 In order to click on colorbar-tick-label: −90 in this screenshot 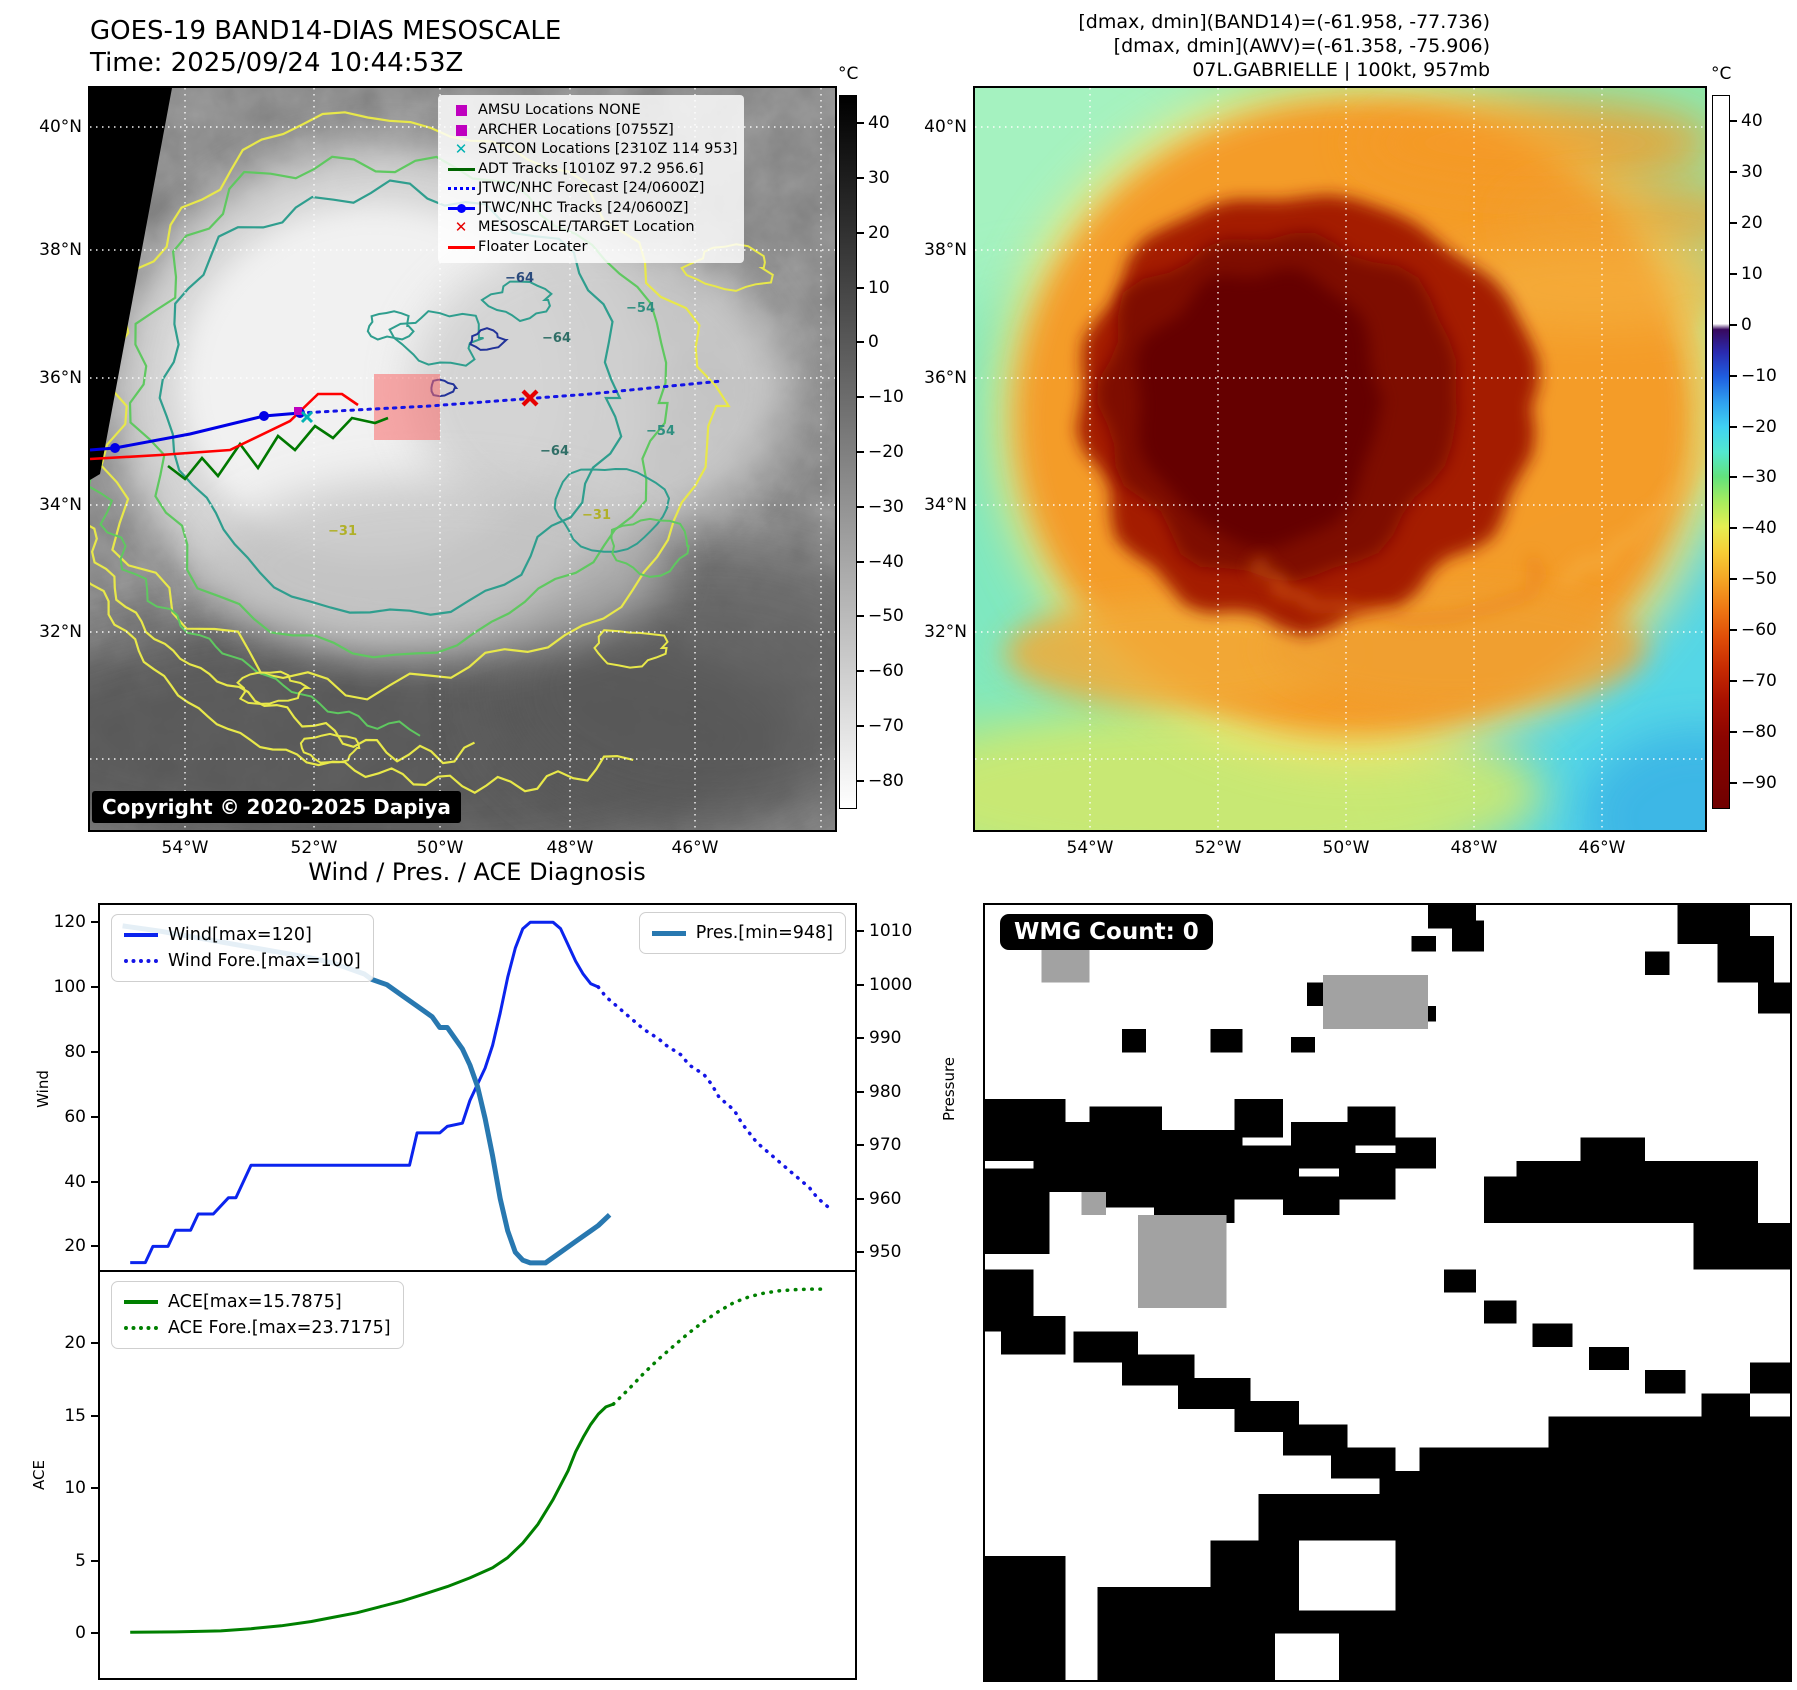, I will do `click(1759, 782)`.